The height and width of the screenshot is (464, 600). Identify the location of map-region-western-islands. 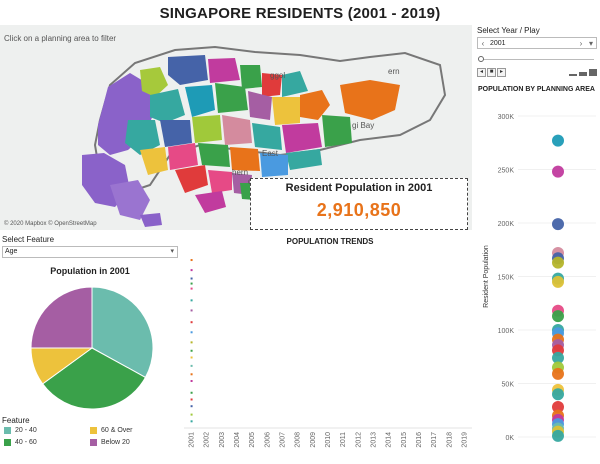
(151, 220).